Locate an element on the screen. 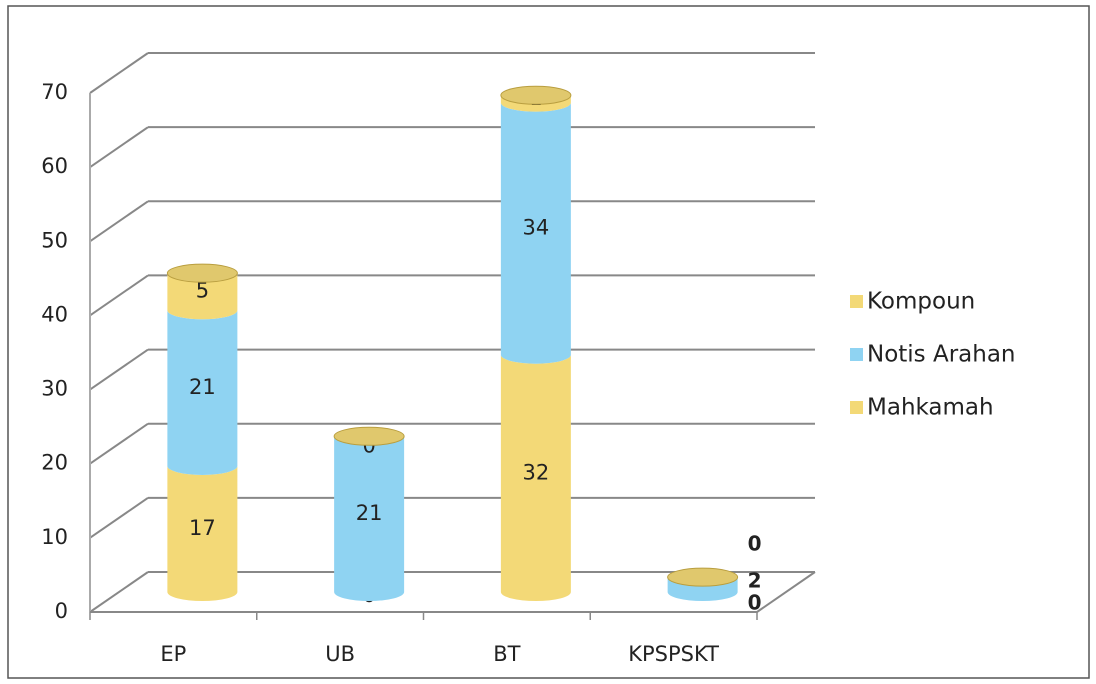 The height and width of the screenshot is (684, 1096). x-tick-label: KPSPSKT is located at coordinates (673, 654).